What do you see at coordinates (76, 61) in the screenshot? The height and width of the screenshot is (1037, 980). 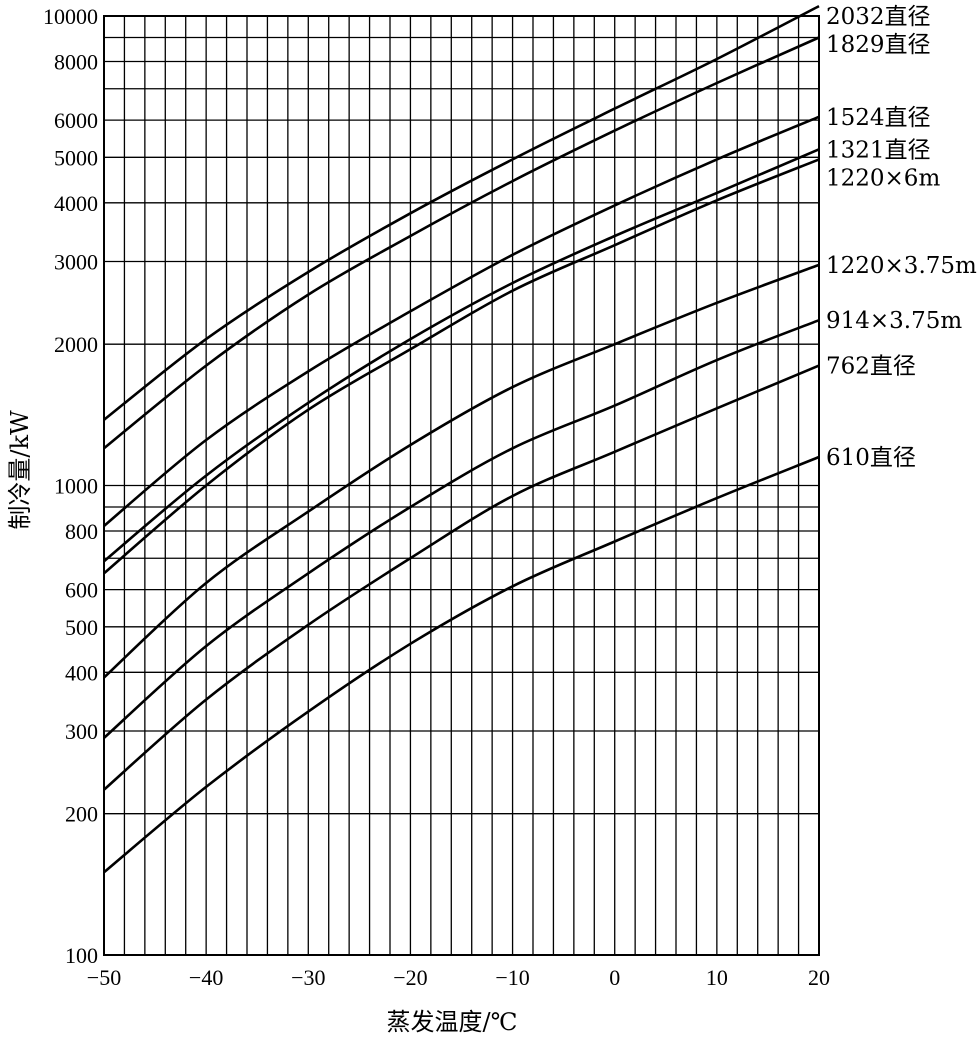 I see `y-tick-label: 8000` at bounding box center [76, 61].